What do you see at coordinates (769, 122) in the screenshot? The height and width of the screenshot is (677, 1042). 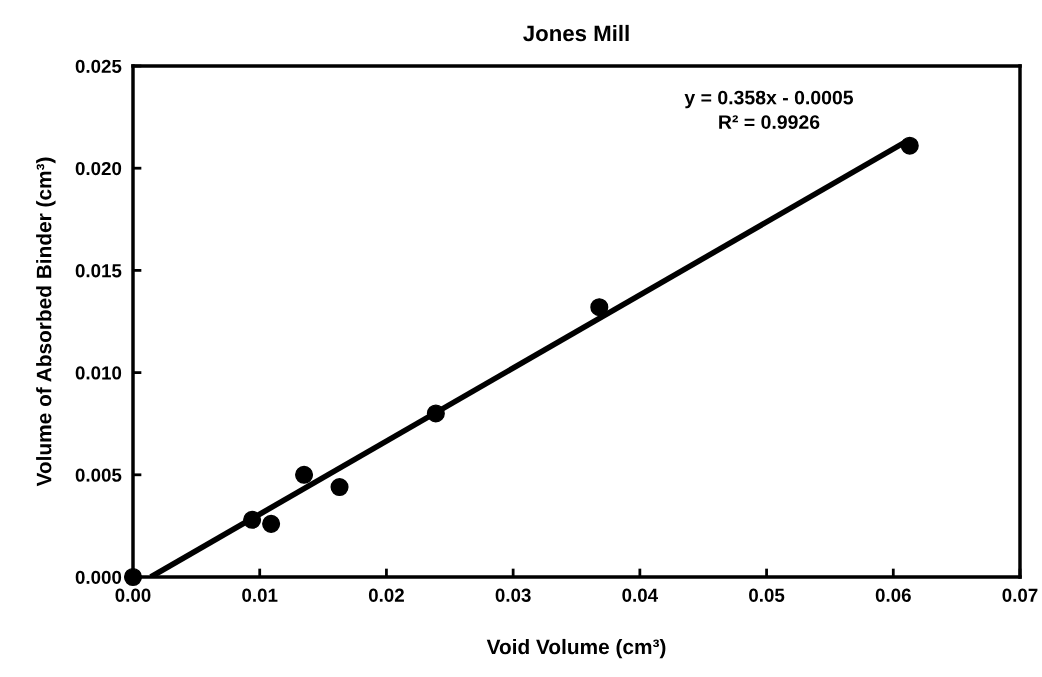 I see `annotation: R² = 0.9926` at bounding box center [769, 122].